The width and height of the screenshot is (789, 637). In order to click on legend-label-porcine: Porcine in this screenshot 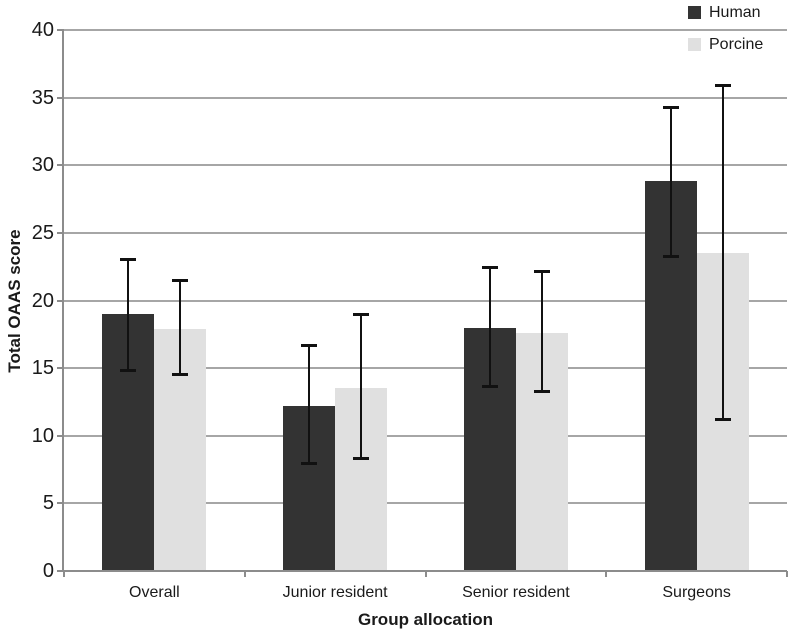, I will do `click(736, 44)`.